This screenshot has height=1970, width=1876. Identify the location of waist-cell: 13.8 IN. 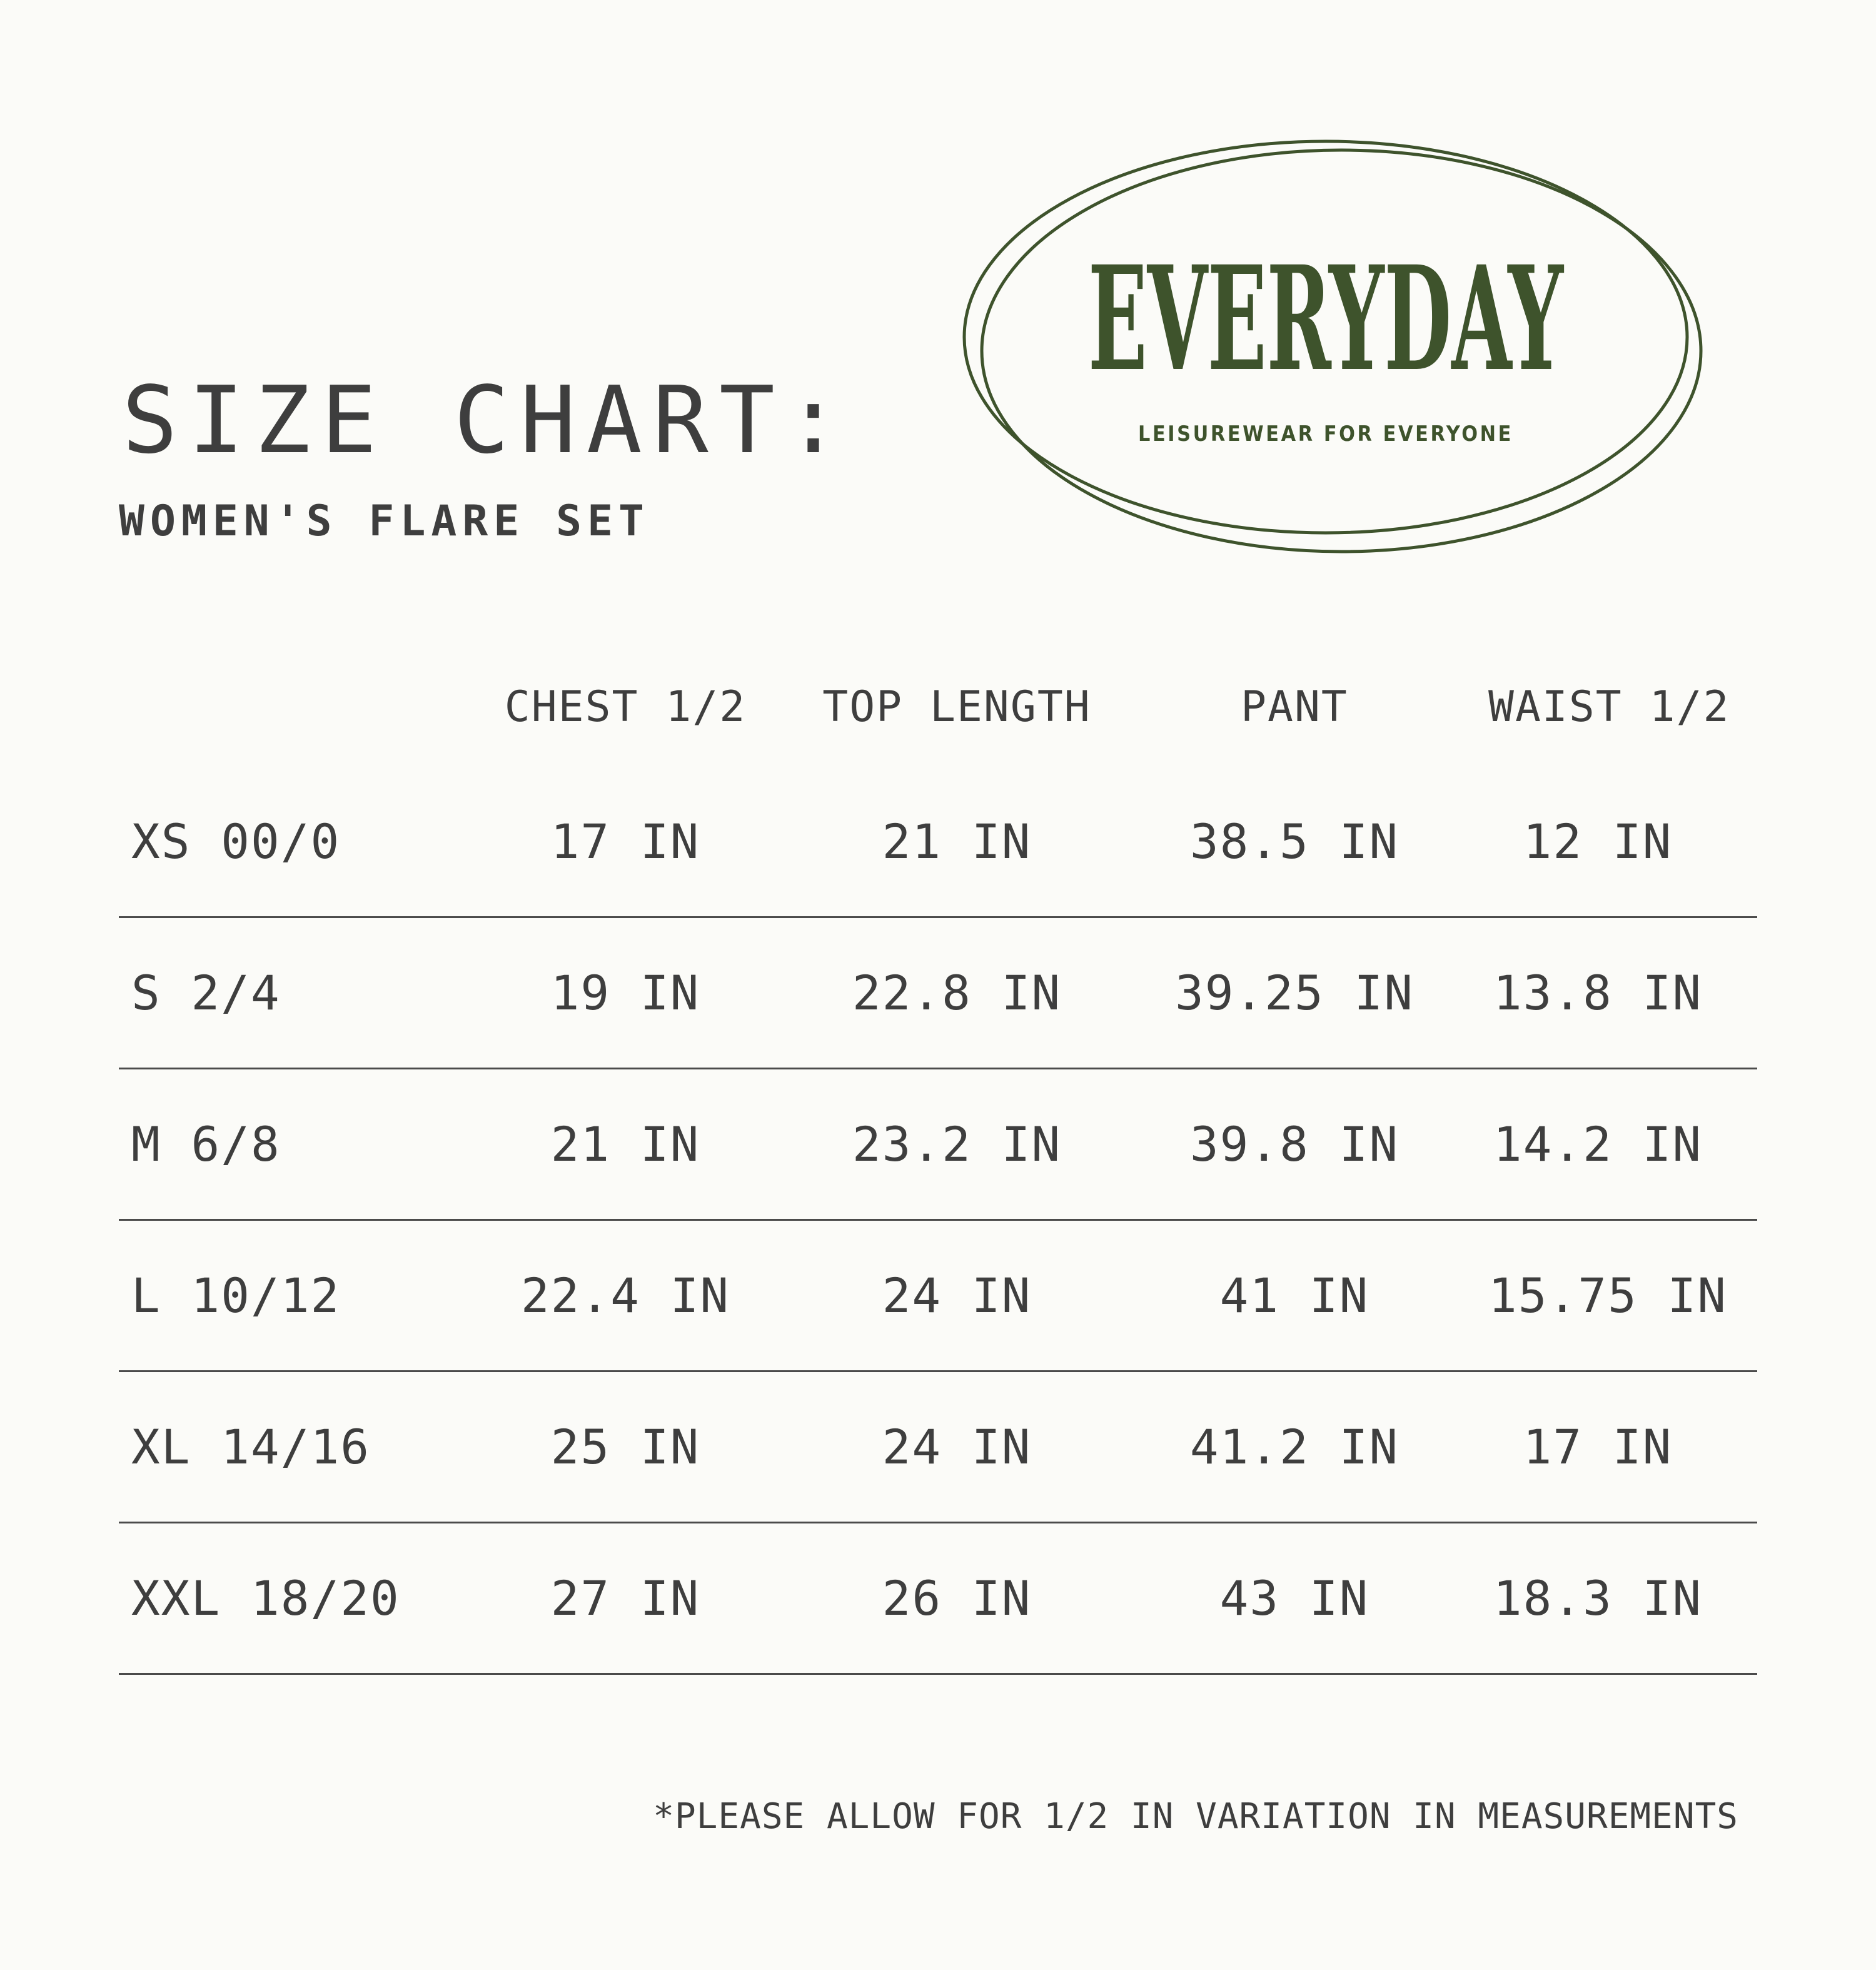
(1598, 993).